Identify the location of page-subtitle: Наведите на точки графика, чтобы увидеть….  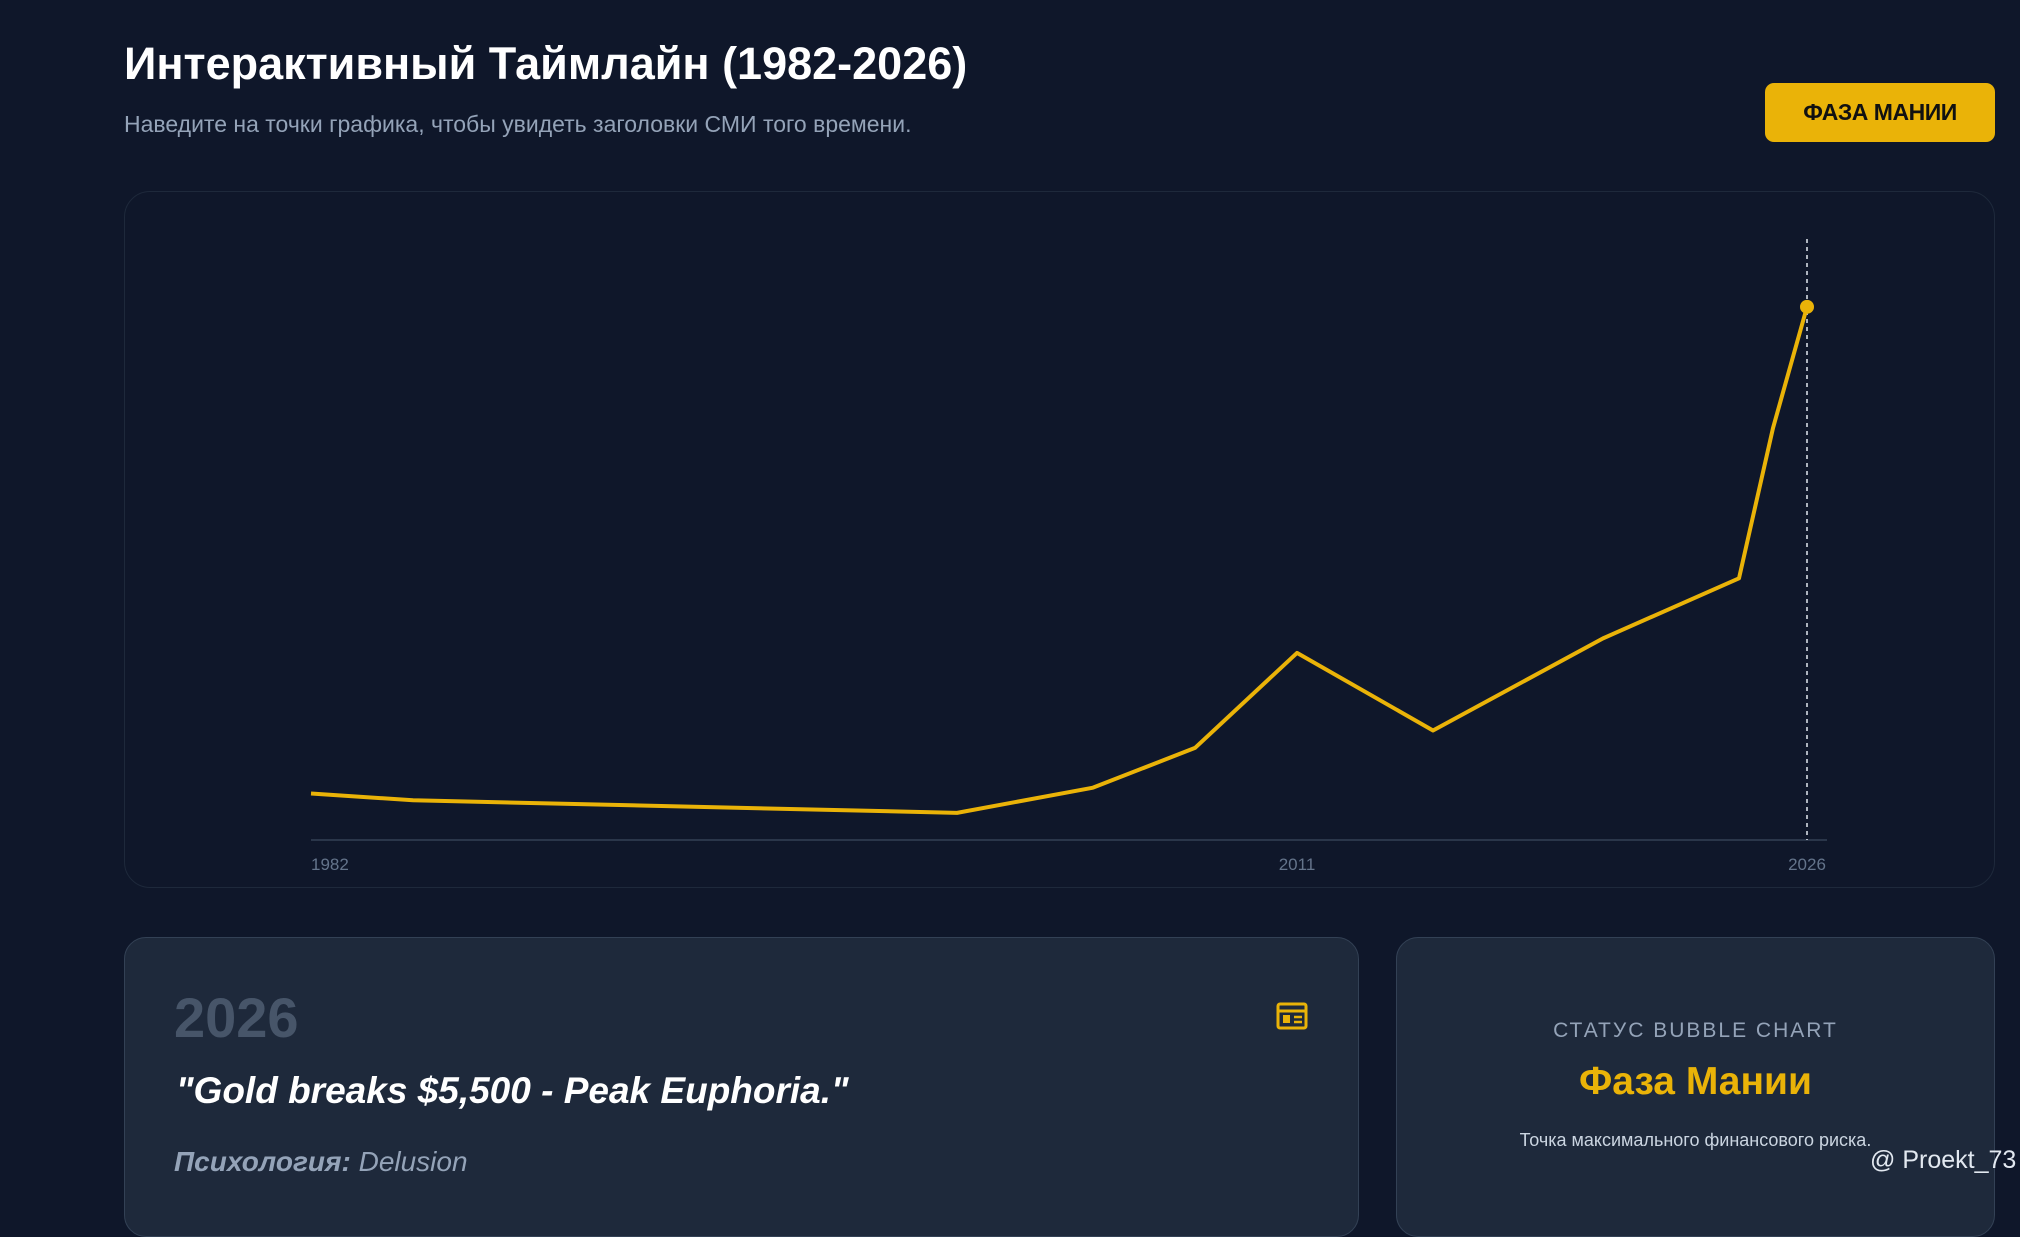
(518, 124).